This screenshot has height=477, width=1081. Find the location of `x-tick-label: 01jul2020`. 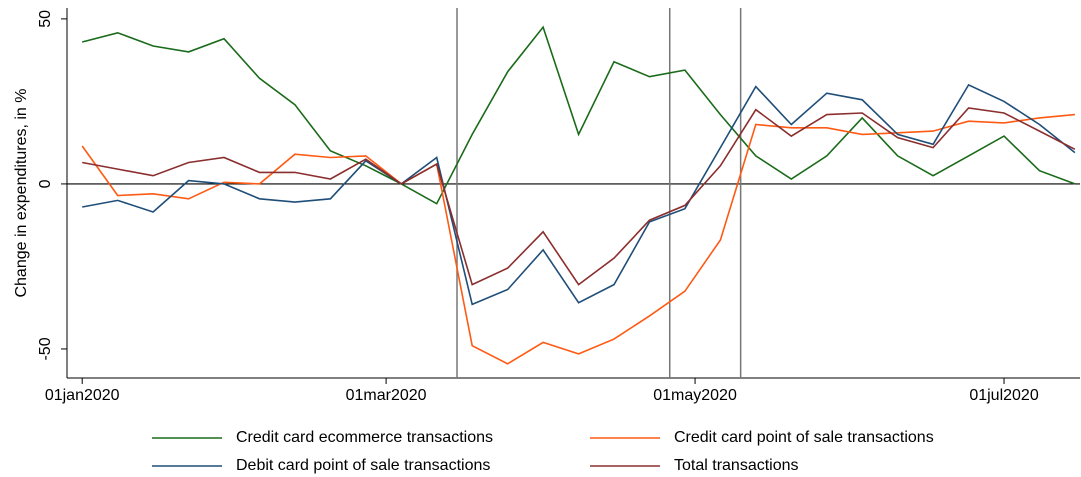

x-tick-label: 01jul2020 is located at coordinates (1004, 395).